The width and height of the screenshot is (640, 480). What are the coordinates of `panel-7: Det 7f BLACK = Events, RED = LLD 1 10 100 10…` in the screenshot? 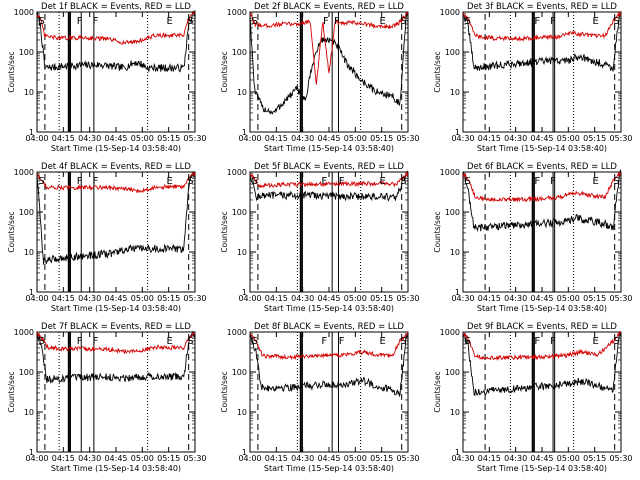 It's located at (107, 397).